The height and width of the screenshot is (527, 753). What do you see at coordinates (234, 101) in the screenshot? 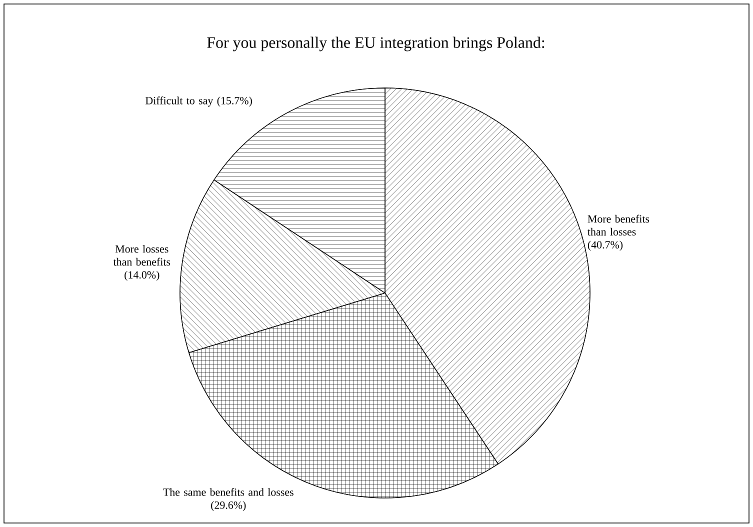
I see `data-label: (15.7%)` at bounding box center [234, 101].